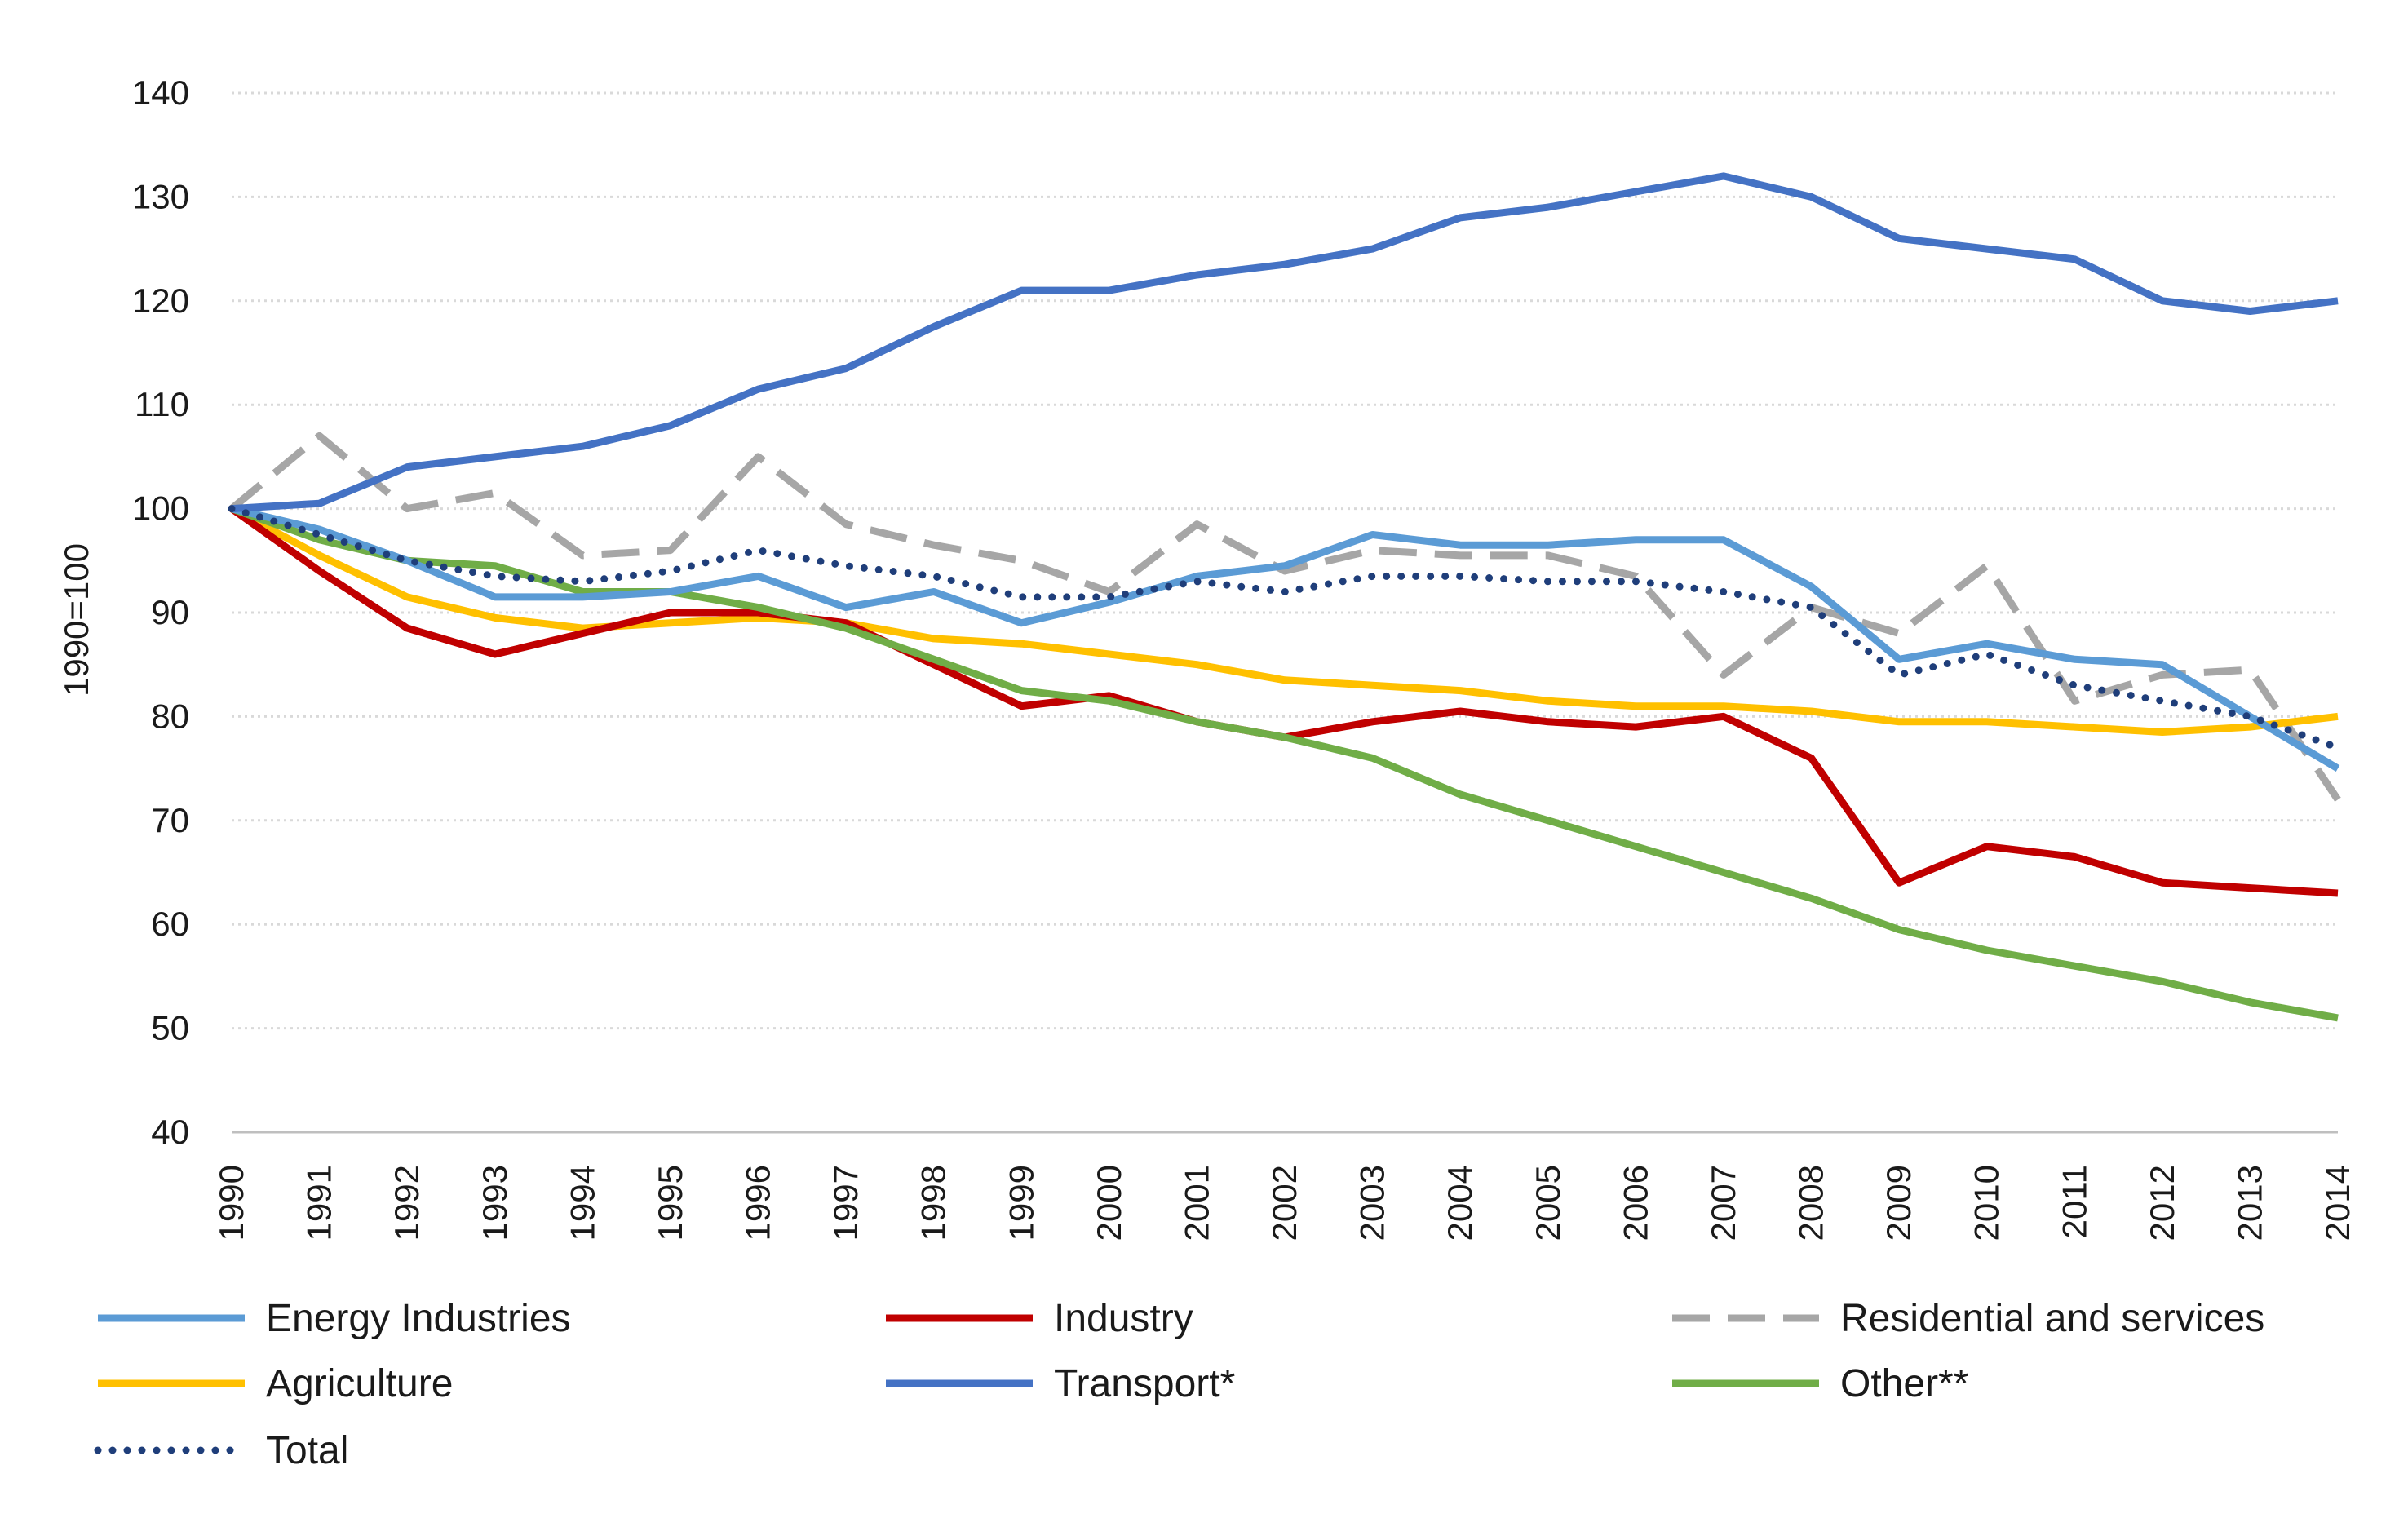 This screenshot has width=2408, height=1518. Describe the element at coordinates (418, 1318) in the screenshot. I see `legend-label-energy-industries: Energy Industries` at that location.